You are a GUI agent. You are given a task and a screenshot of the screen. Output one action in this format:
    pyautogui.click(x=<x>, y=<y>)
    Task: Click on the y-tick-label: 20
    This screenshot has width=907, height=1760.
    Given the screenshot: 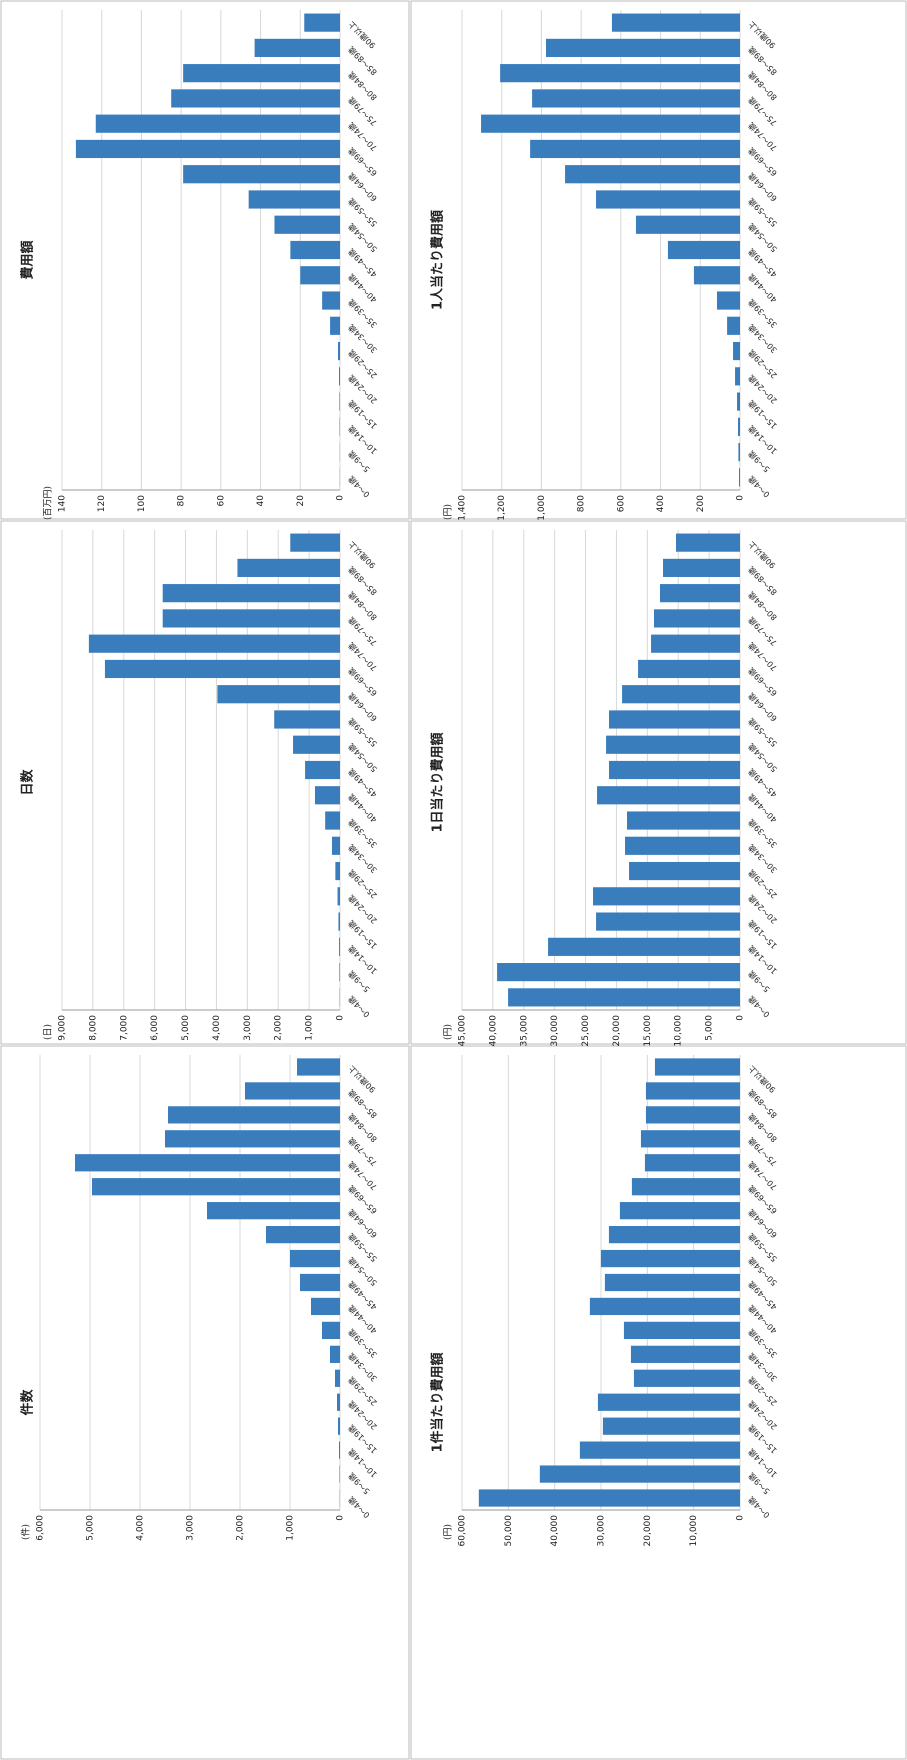 What is the action you would take?
    pyautogui.click(x=301, y=501)
    